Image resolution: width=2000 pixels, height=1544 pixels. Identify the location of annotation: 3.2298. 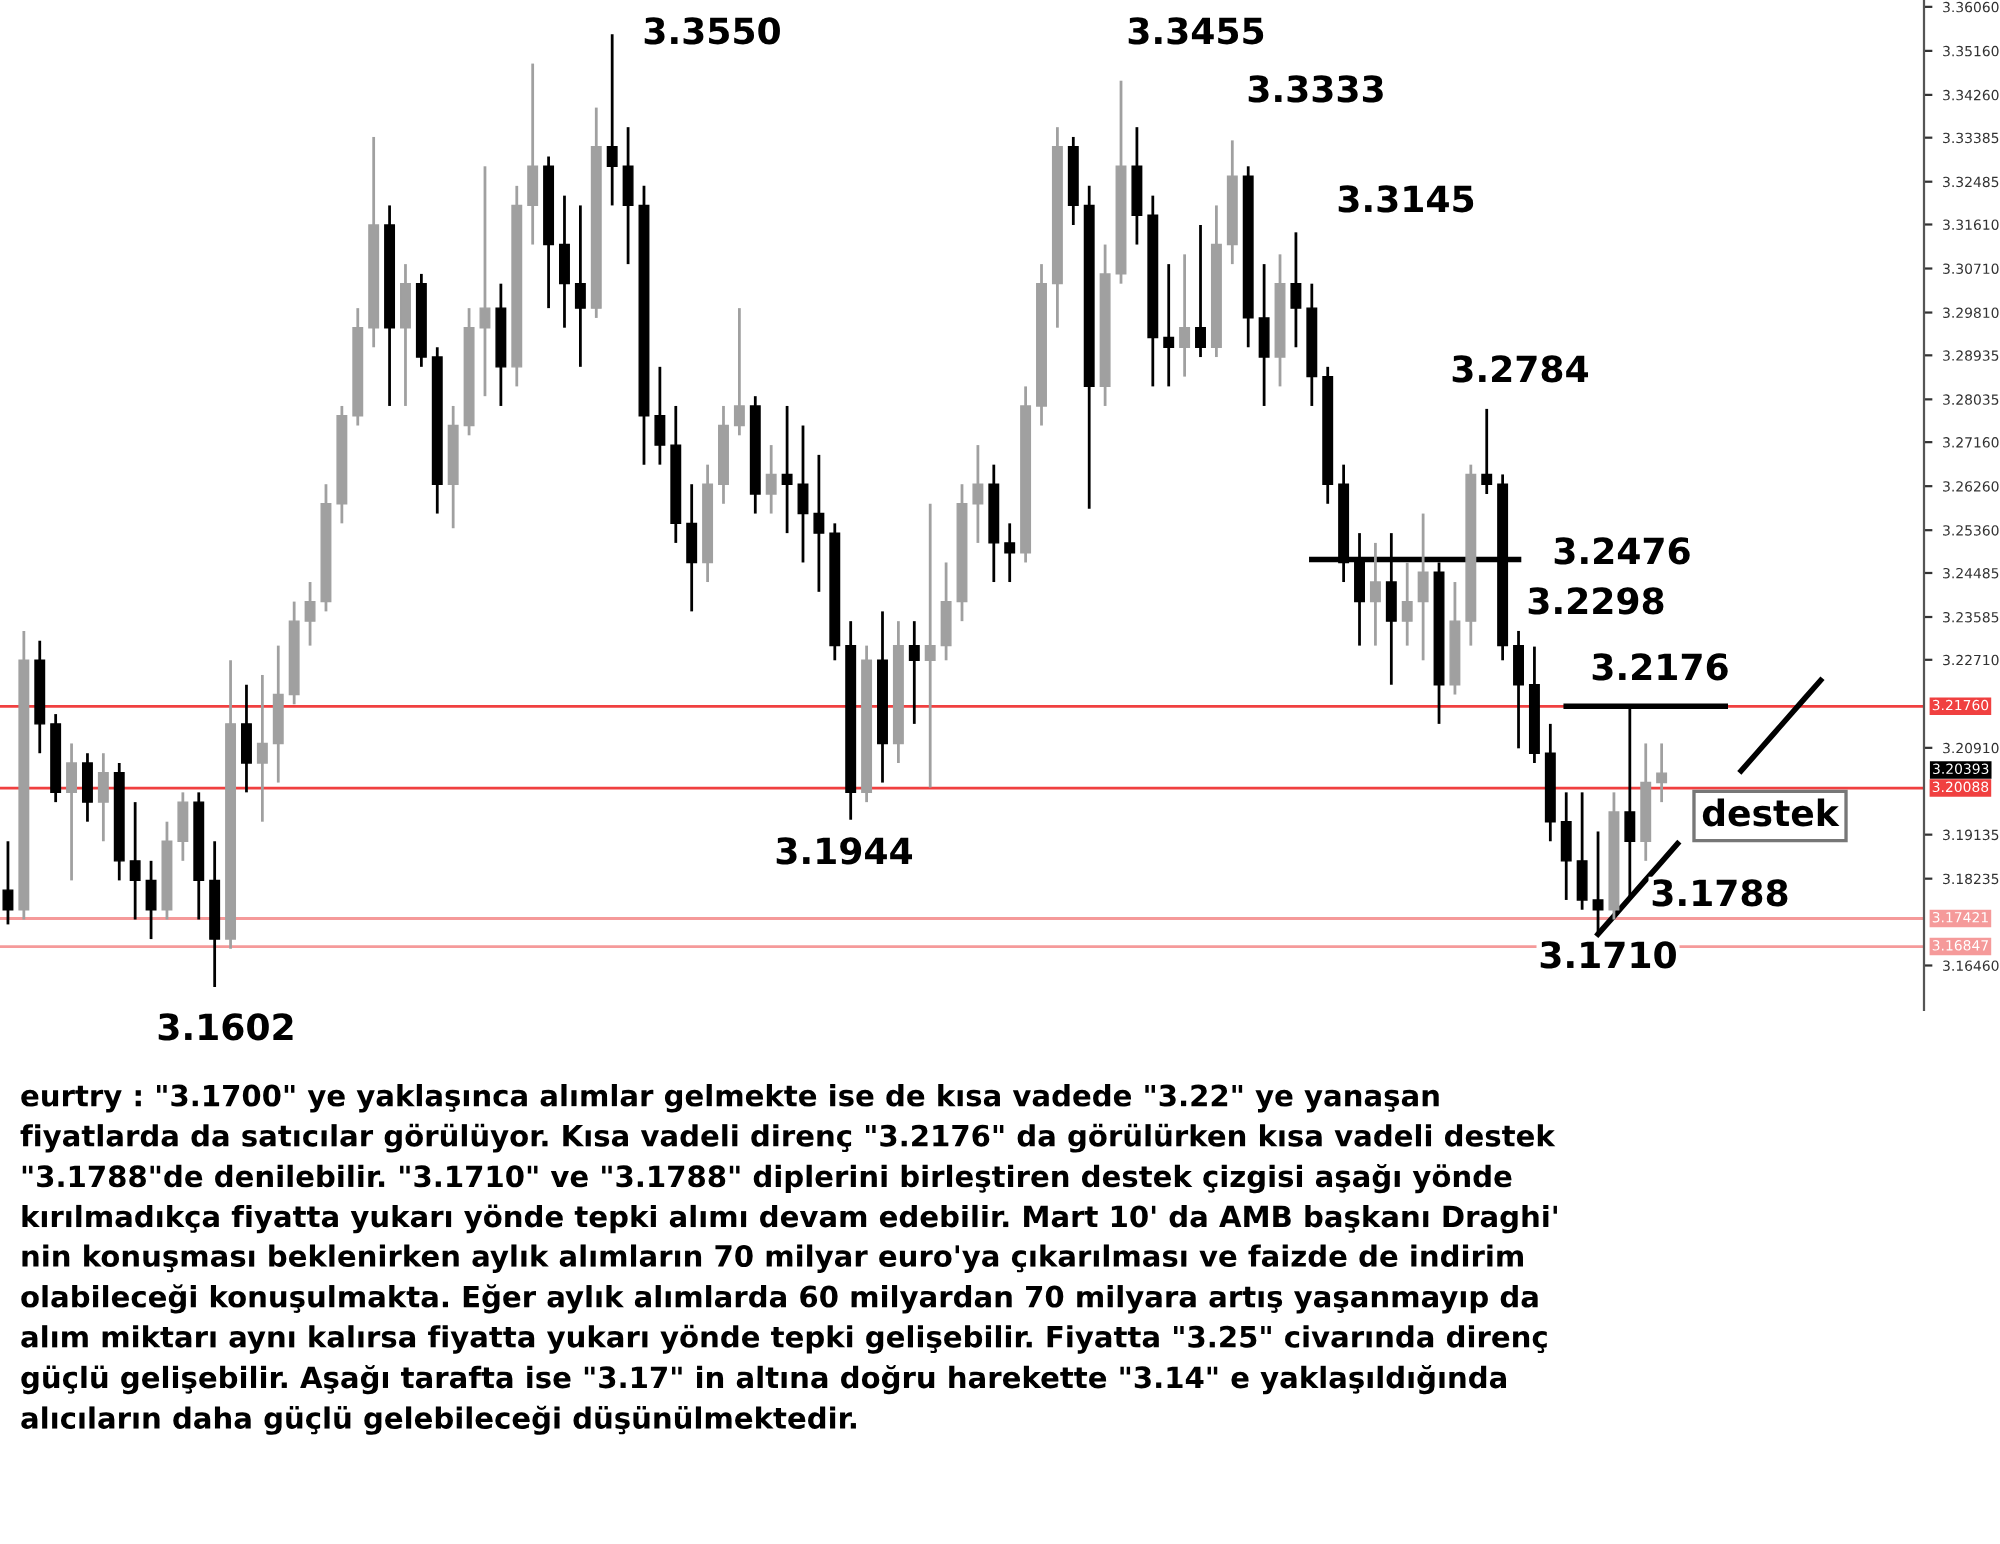
(1596, 601).